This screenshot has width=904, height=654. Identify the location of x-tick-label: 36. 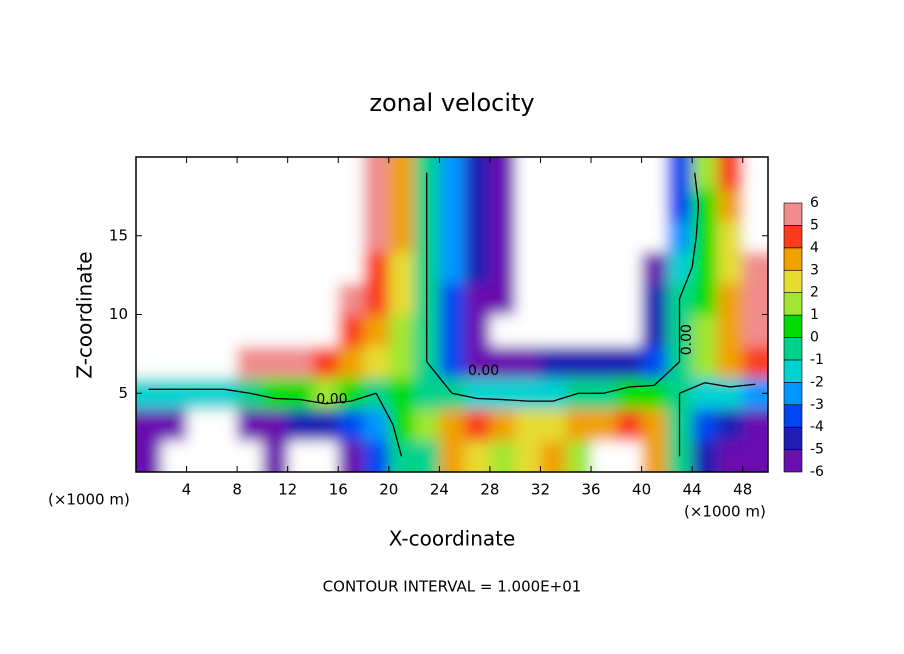
(590, 490).